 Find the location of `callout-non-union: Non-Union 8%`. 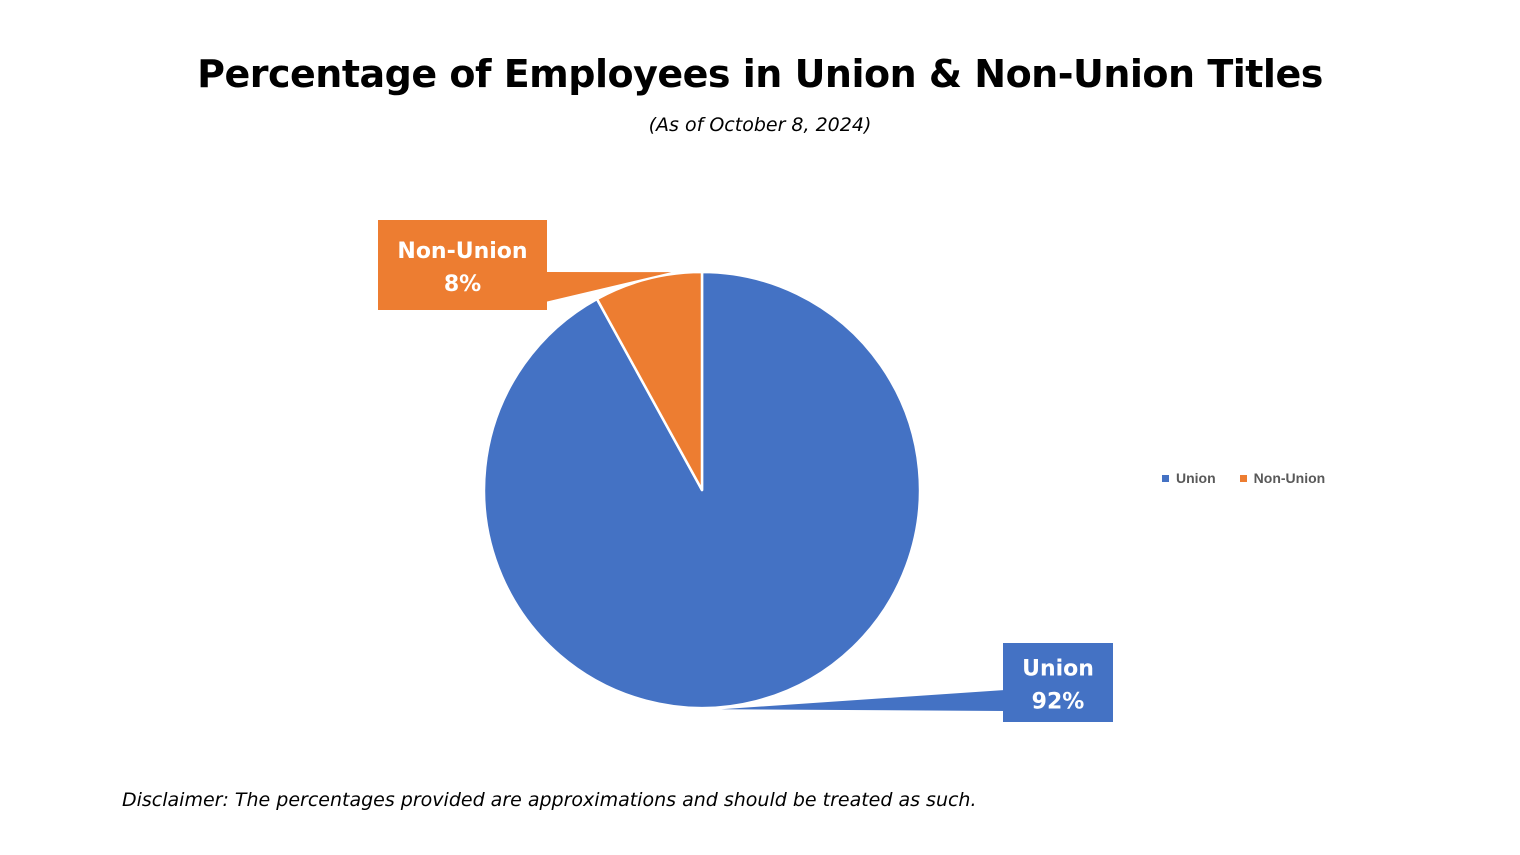

callout-non-union: Non-Union 8% is located at coordinates (525, 265).